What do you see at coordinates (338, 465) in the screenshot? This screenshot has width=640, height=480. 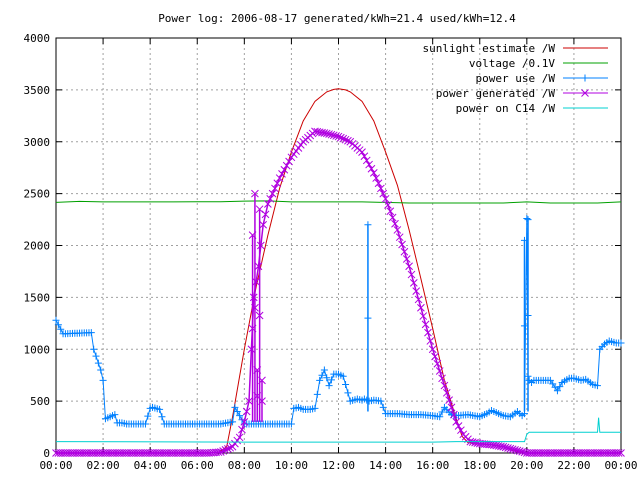 I see `x-tick-label: 12:00` at bounding box center [338, 465].